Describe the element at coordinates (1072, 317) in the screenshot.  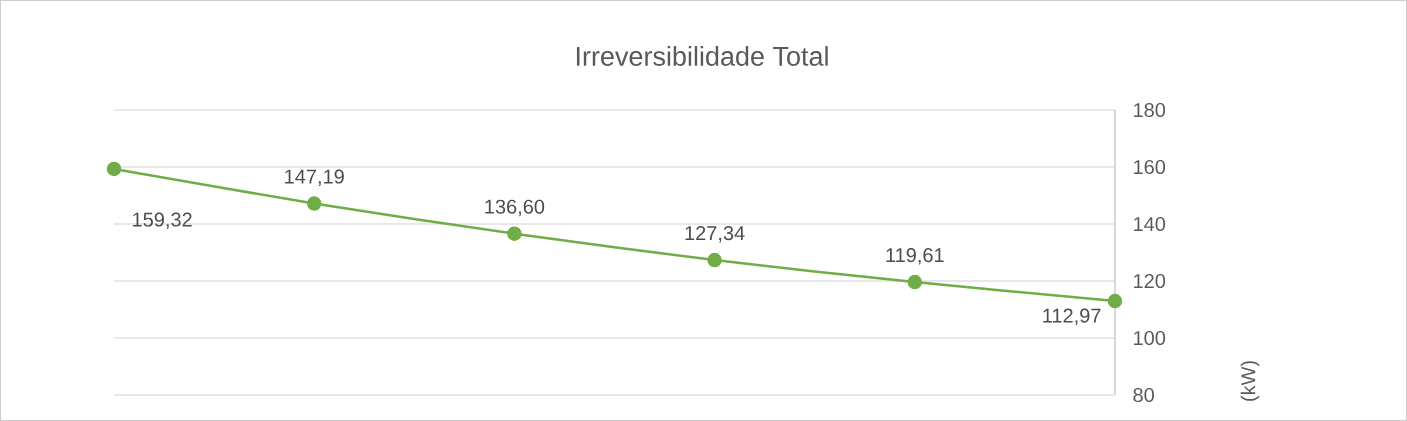
I see `data-label: 112,97` at that location.